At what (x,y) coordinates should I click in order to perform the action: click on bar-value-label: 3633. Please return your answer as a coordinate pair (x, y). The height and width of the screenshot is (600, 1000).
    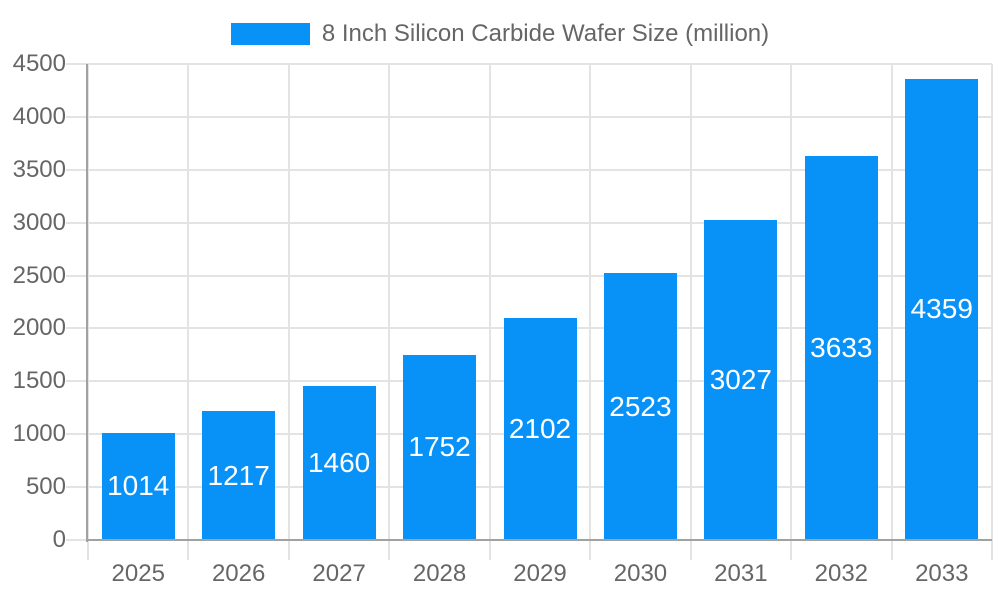
    Looking at the image, I should click on (841, 347).